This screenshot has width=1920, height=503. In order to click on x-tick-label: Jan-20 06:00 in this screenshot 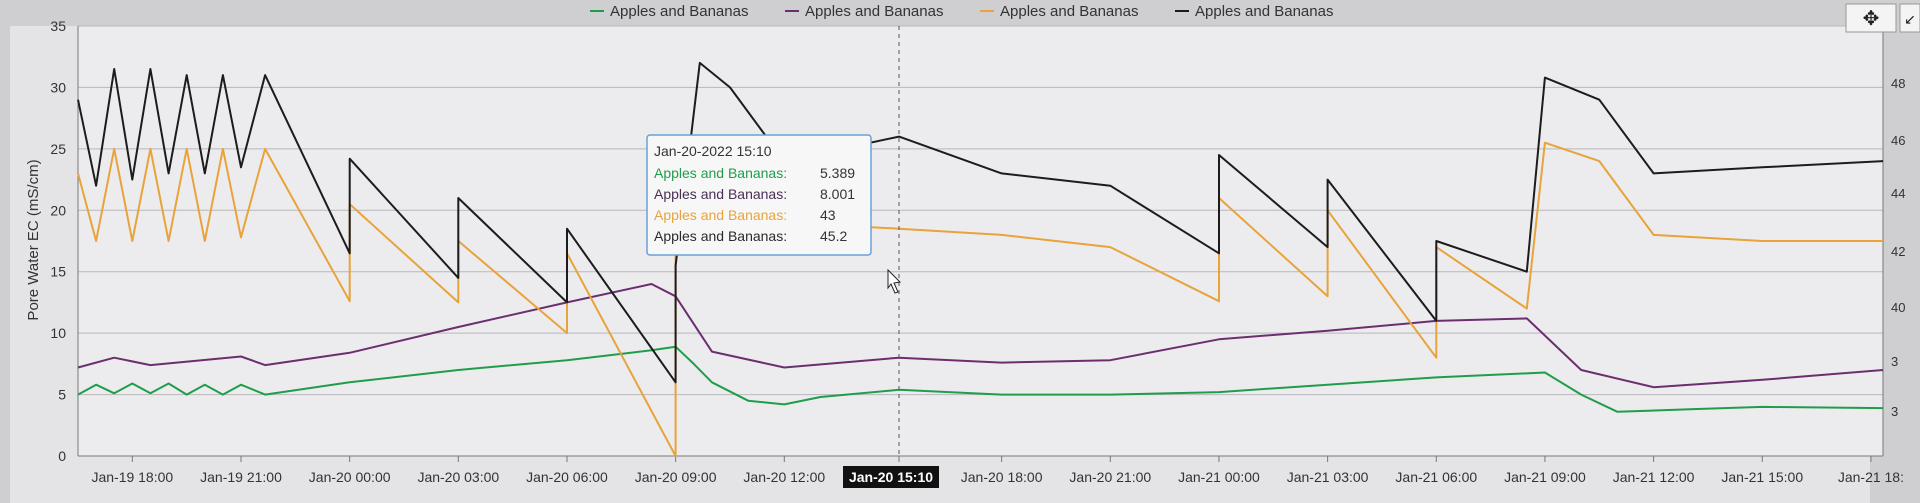, I will do `click(567, 477)`.